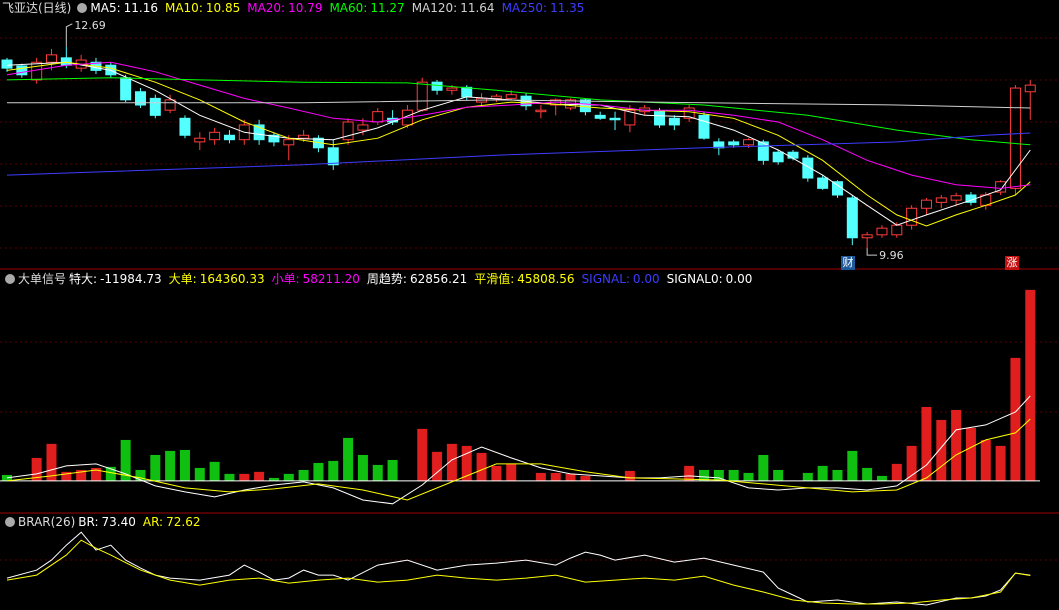 This screenshot has width=1059, height=610. I want to click on indicator-line, so click(518, 568).